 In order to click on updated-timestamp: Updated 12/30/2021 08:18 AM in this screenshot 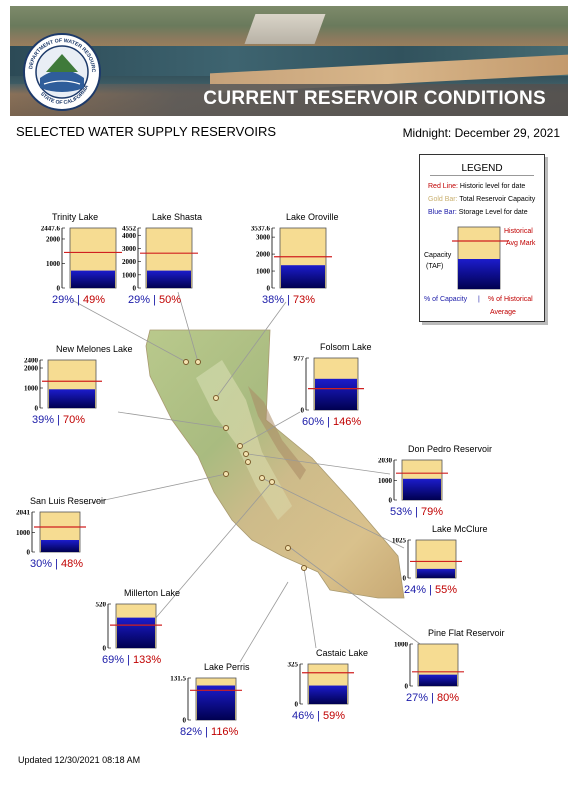, I will do `click(79, 760)`.